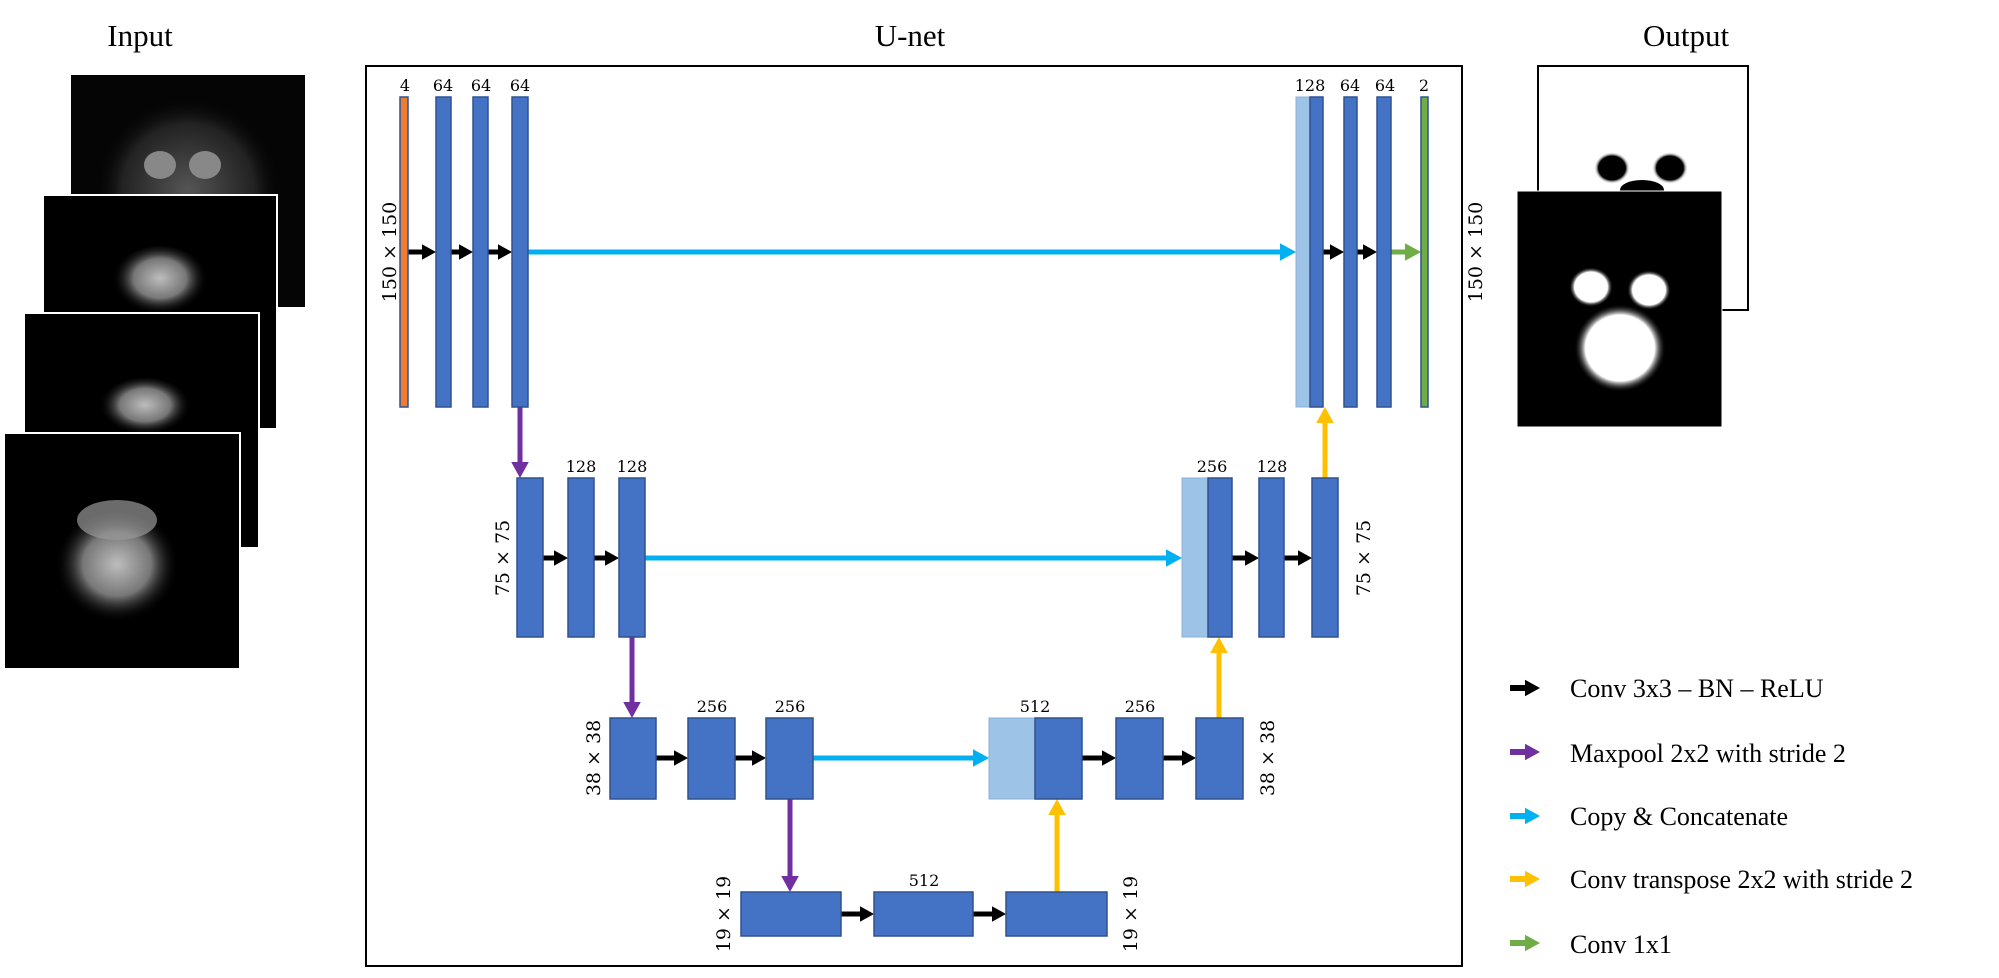  What do you see at coordinates (1741, 879) in the screenshot?
I see `legend-label-conv-transpose: Conv transpose 2x2 with stride 2` at bounding box center [1741, 879].